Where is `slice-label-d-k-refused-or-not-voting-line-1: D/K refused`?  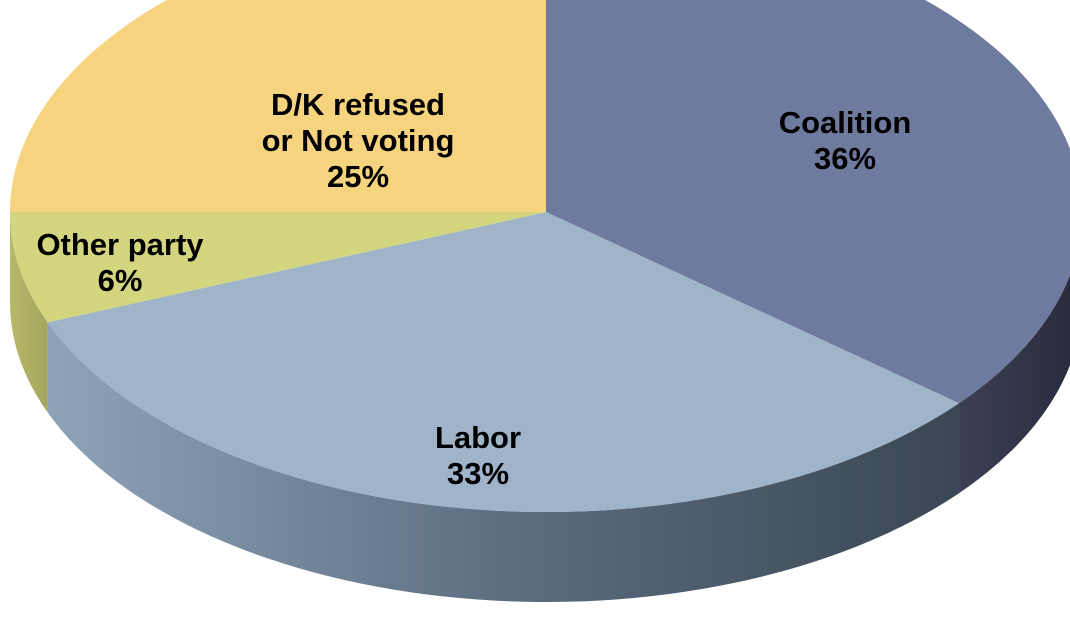 slice-label-d-k-refused-or-not-voting-line-1: D/K refused is located at coordinates (358, 104).